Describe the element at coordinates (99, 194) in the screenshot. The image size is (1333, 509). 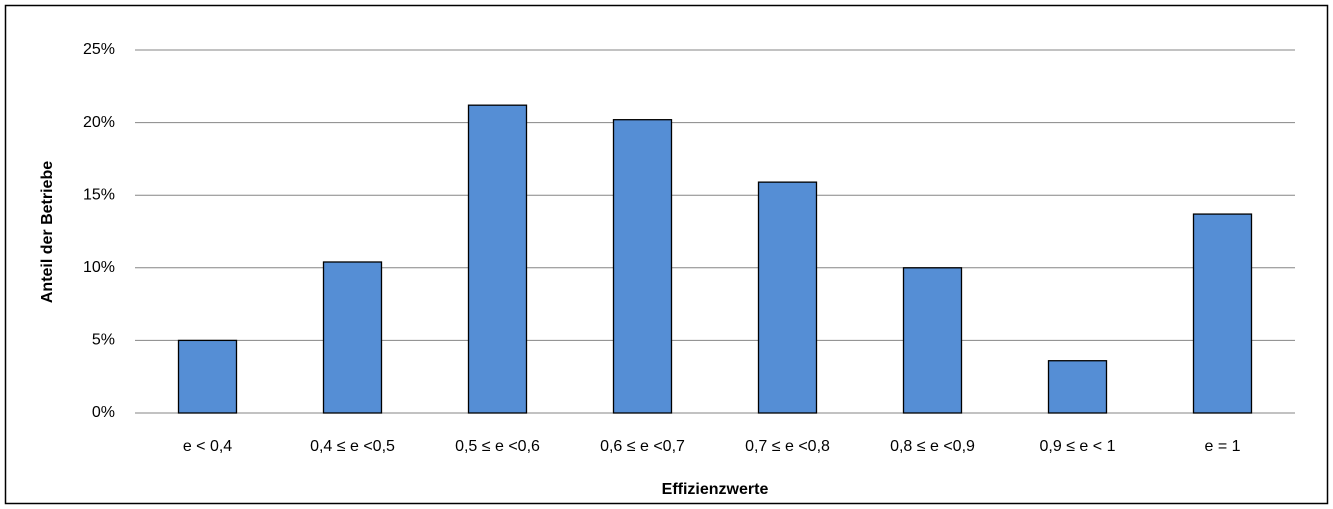
I see `y-tick-label: 15%` at that location.